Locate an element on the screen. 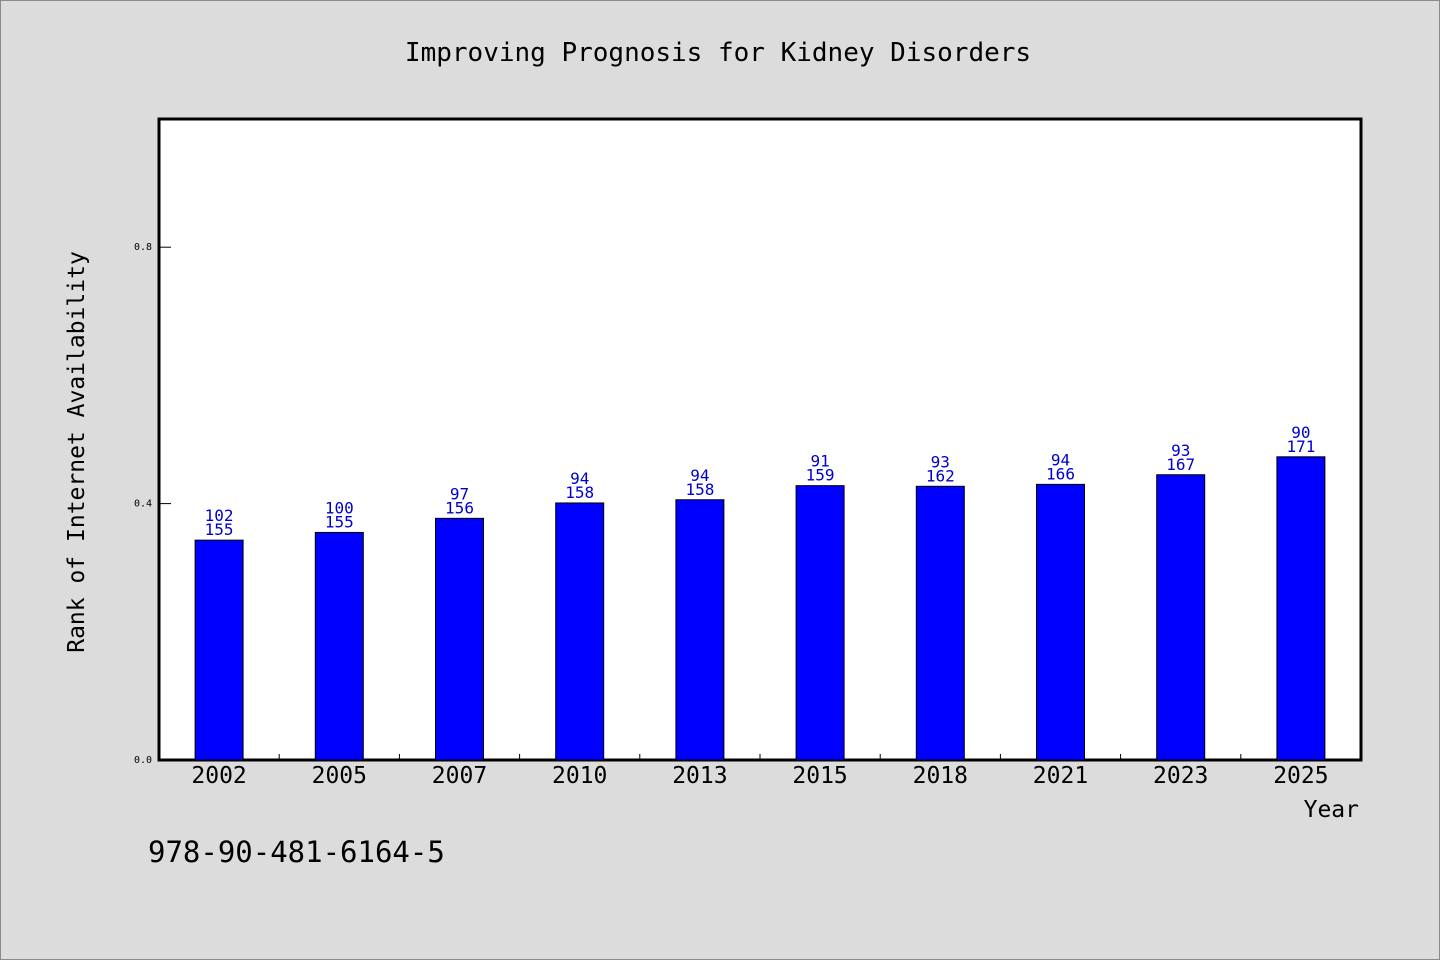 The height and width of the screenshot is (960, 1440). y-axis-label: Rank of Internet Availability is located at coordinates (77, 452).